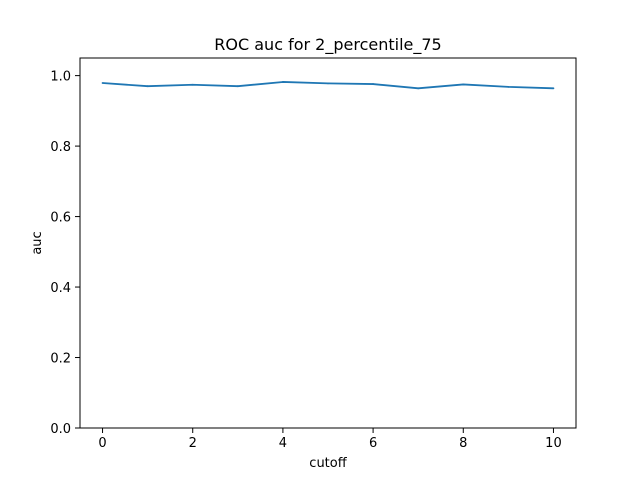 The image size is (640, 480). Describe the element at coordinates (330, 439) in the screenshot. I see `x-axis: 0 2 4 6 8 10` at that location.